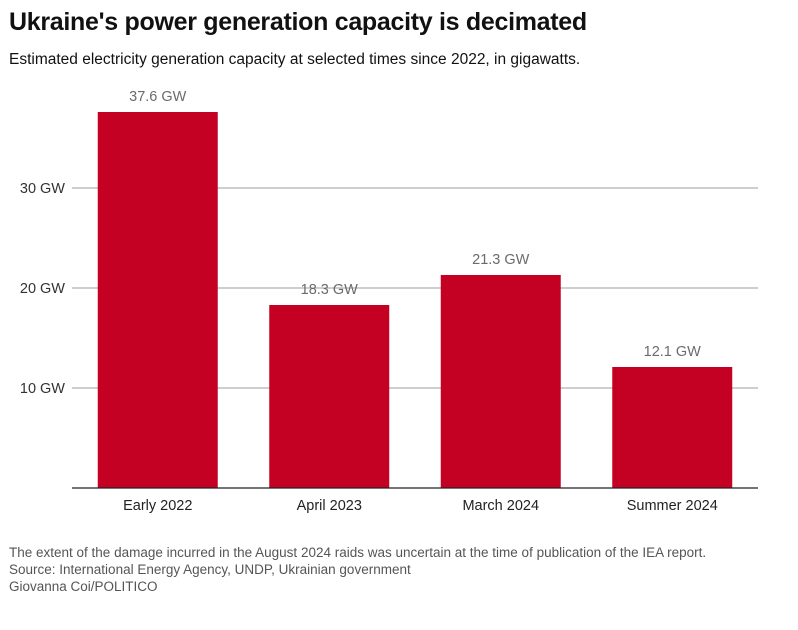 This screenshot has height=630, width=798. I want to click on y-tick-label: 30 GW, so click(42, 189).